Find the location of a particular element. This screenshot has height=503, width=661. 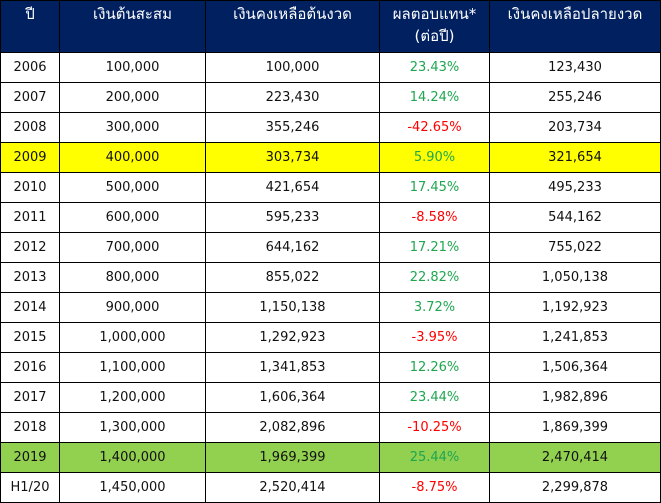

cell-year: 2017 is located at coordinates (30, 397).